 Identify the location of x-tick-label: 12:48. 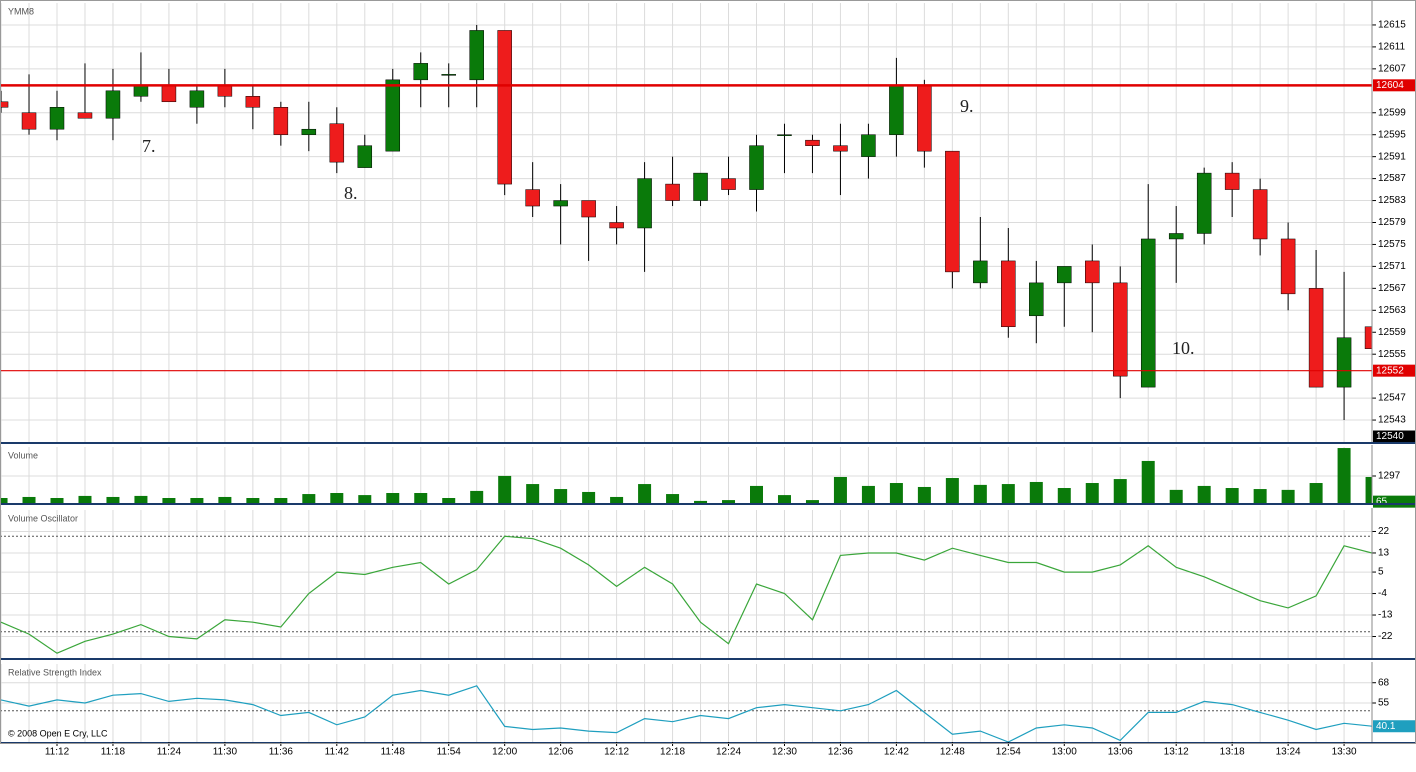
(952, 752).